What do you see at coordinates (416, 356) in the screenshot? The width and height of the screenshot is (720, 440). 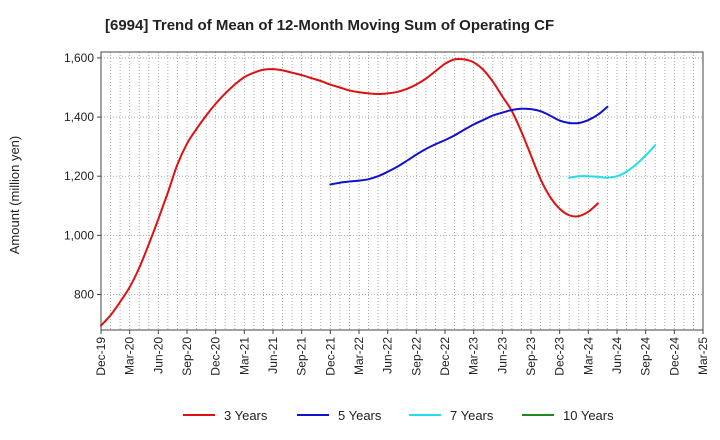 I see `x-tick-label: Sep-22` at bounding box center [416, 356].